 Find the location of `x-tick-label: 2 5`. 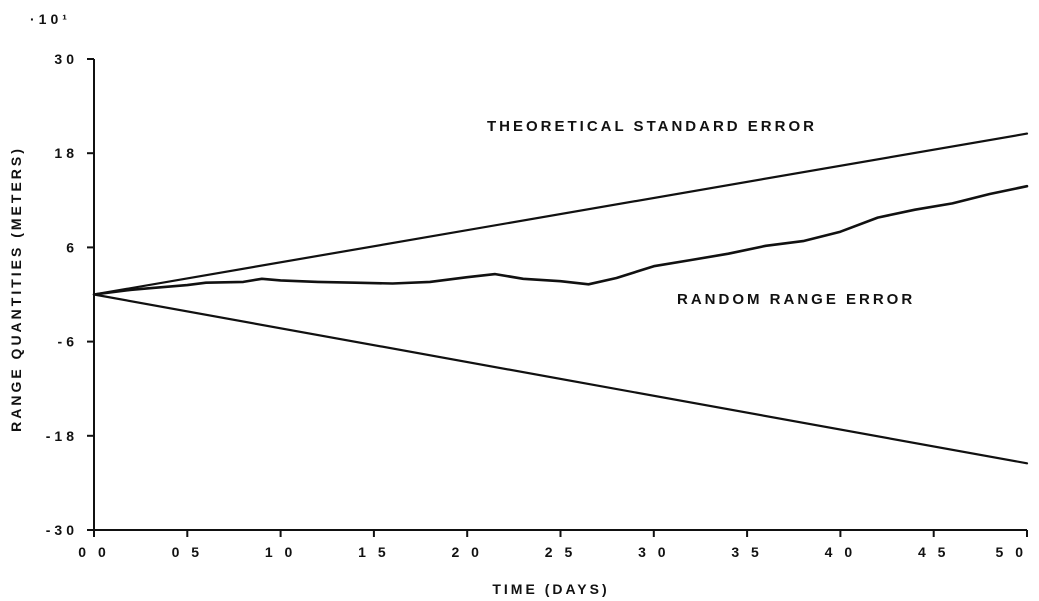

x-tick-label: 2 5 is located at coordinates (560, 552).